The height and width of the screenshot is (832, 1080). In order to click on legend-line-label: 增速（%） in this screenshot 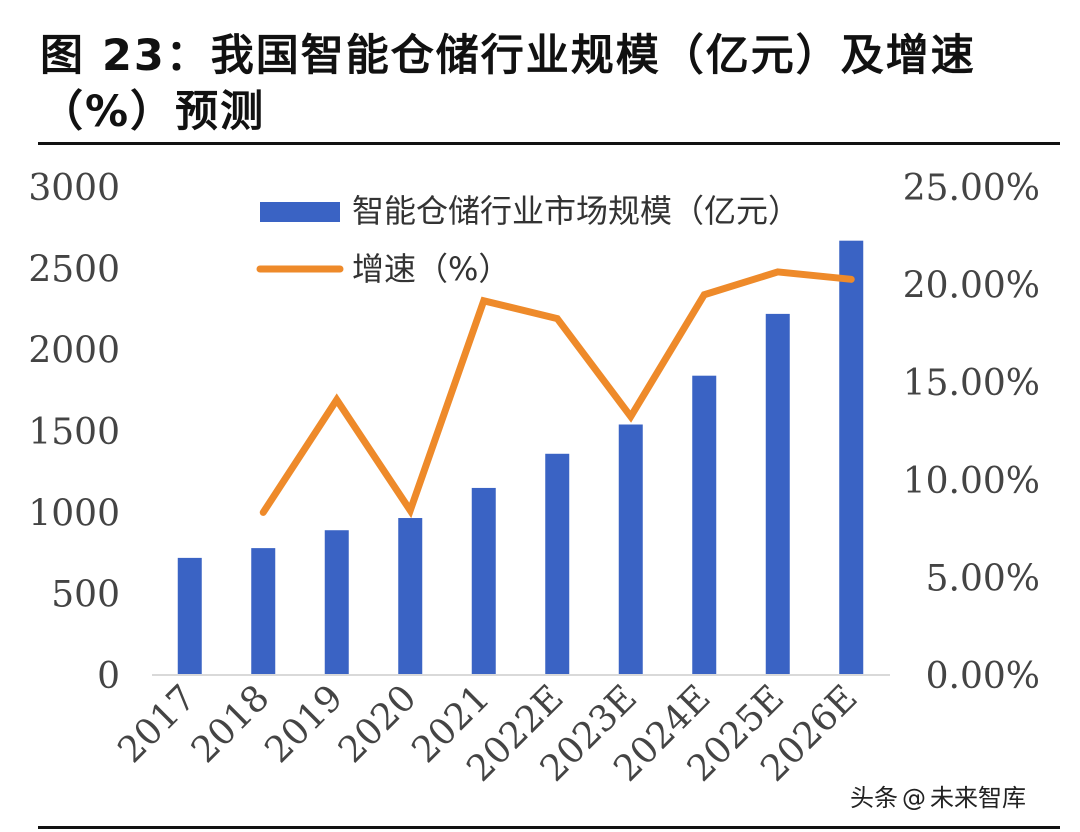, I will do `click(431, 269)`.